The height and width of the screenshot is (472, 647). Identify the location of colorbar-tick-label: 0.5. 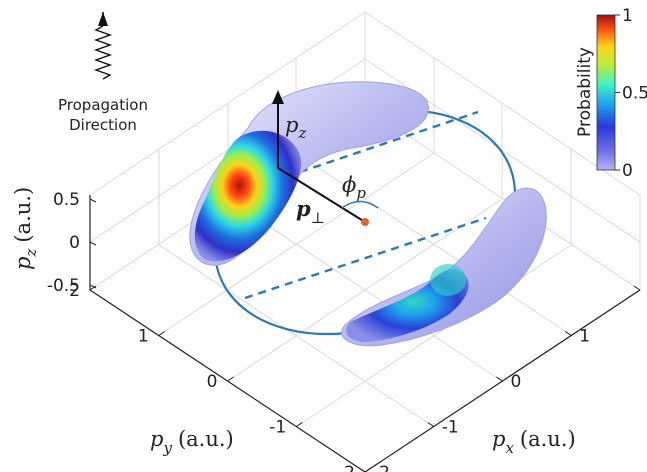
(634, 94).